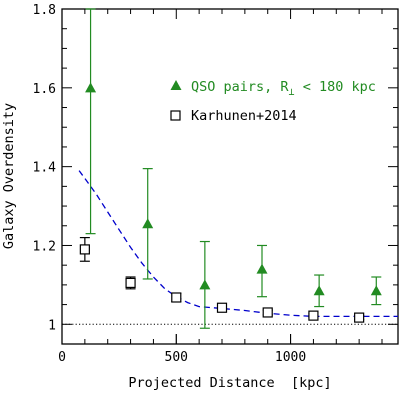  What do you see at coordinates (176, 357) in the screenshot?
I see `x-tick-label: 500` at bounding box center [176, 357].